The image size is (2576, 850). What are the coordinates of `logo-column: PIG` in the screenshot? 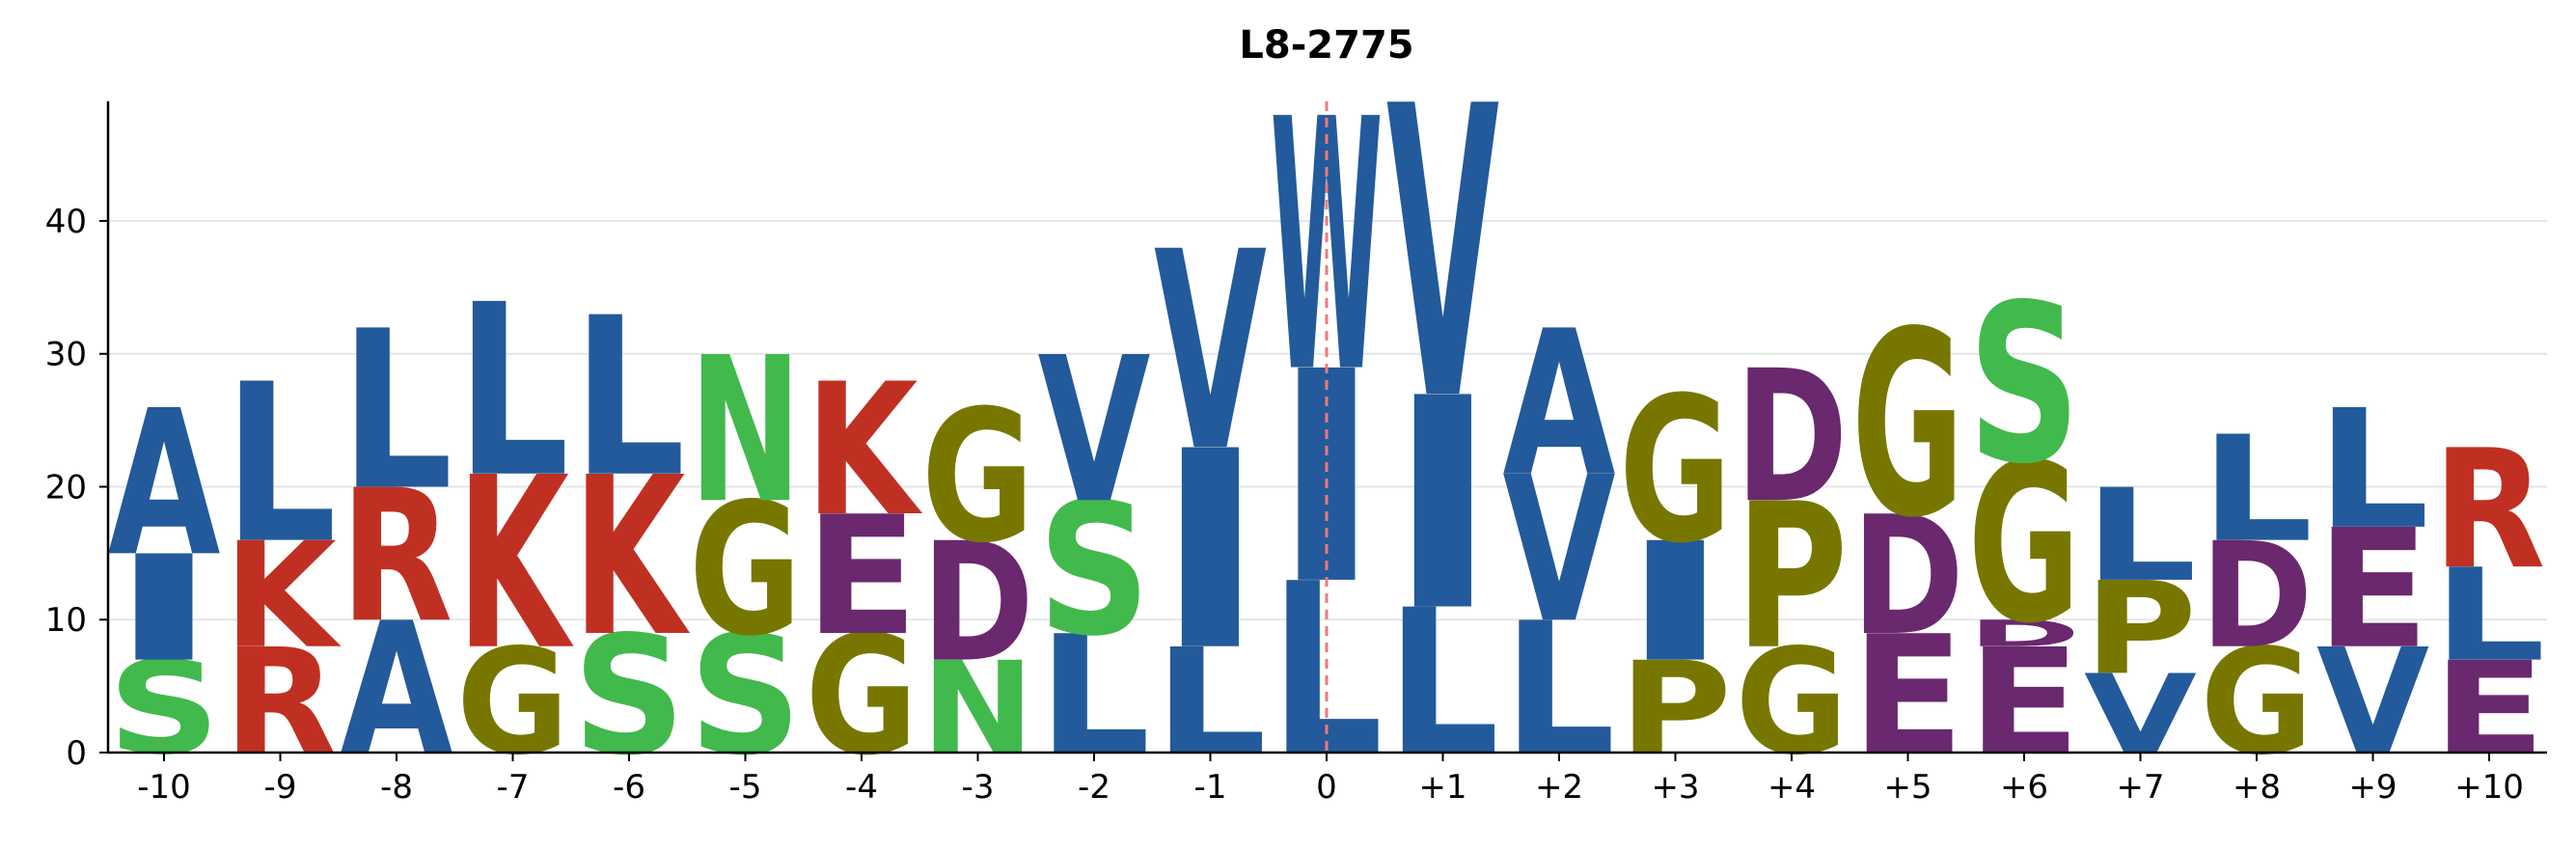 It's located at (1675, 568).